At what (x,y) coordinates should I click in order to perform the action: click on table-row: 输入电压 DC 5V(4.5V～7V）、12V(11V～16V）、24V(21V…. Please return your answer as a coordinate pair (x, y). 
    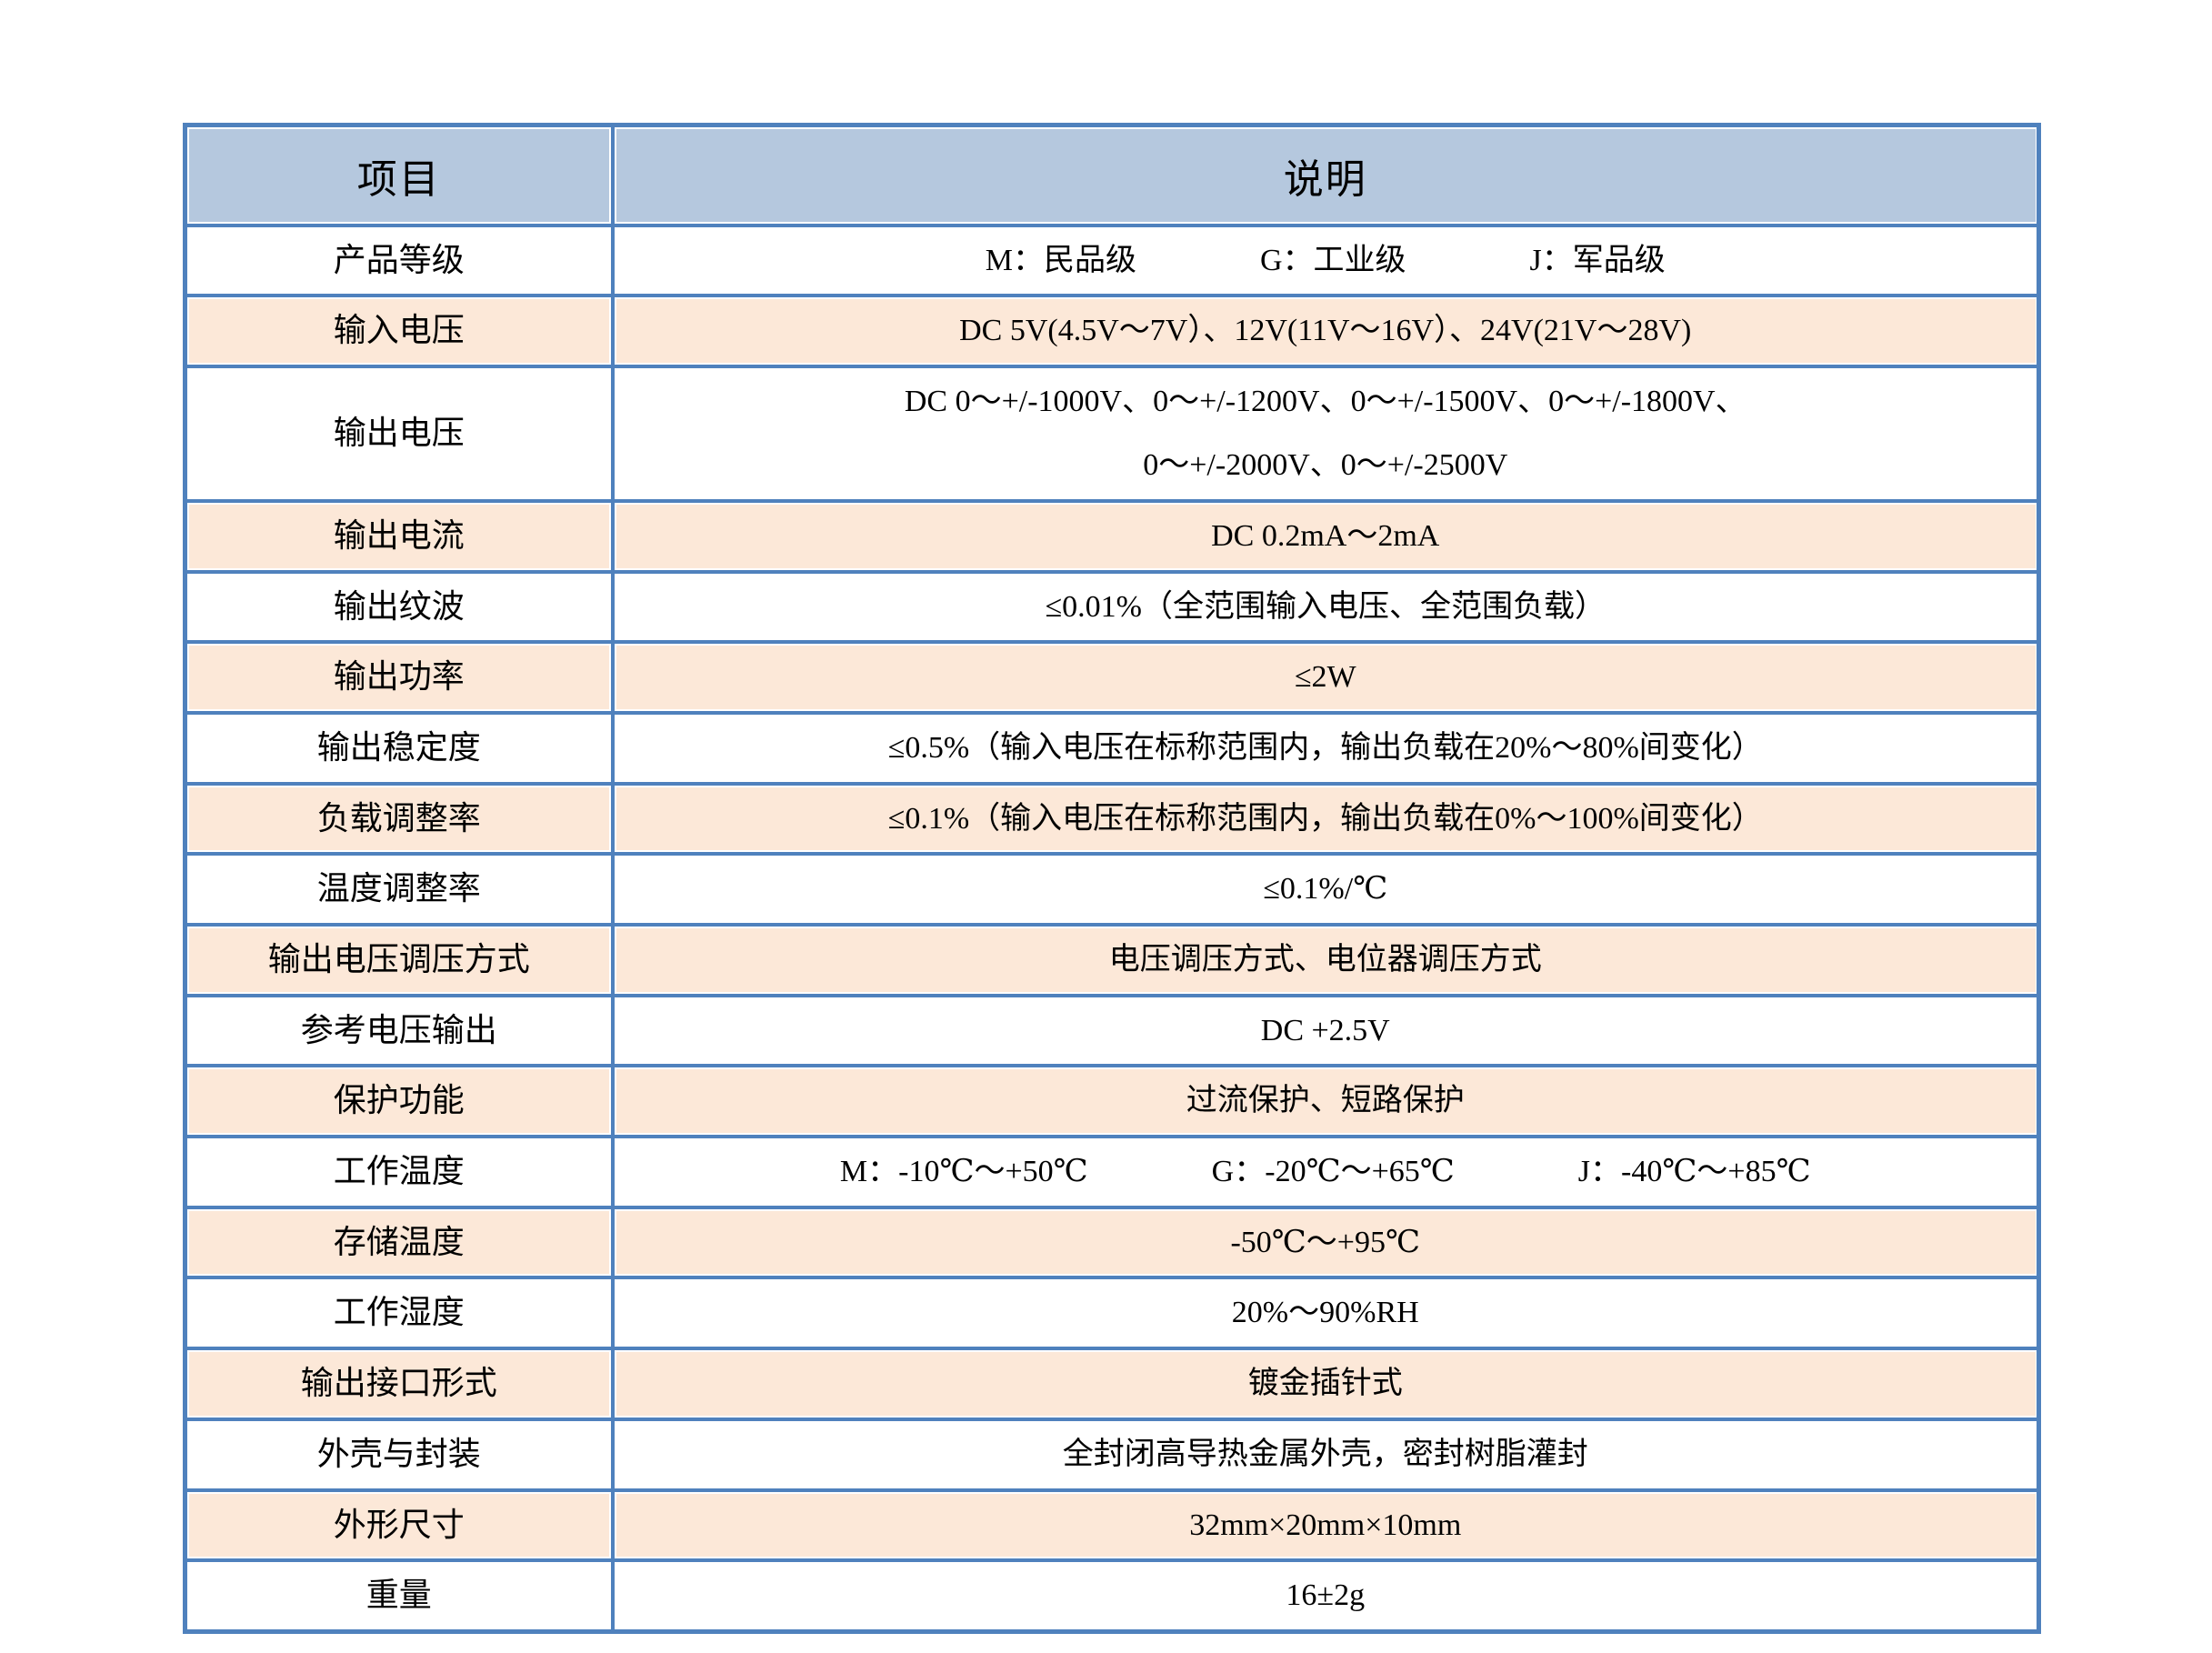
    Looking at the image, I should click on (1112, 331).